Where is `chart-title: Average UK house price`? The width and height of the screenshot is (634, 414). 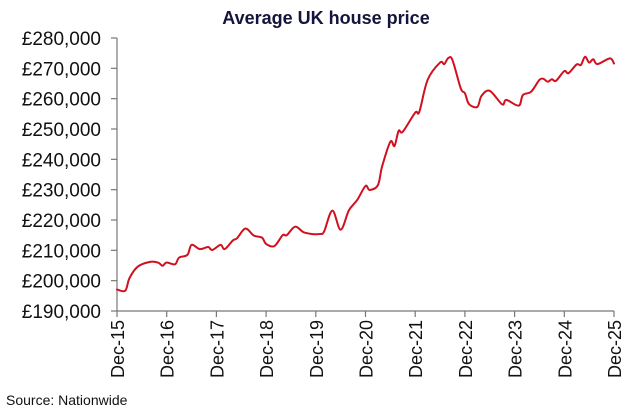
chart-title: Average UK house price is located at coordinates (325, 18).